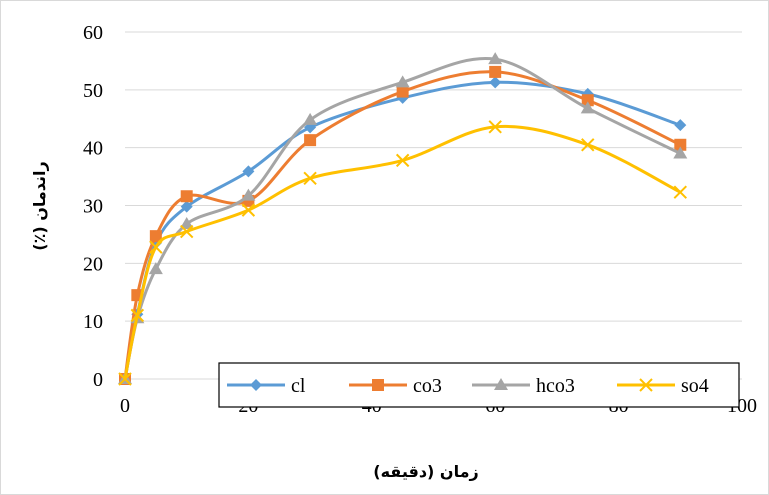 Image resolution: width=769 pixels, height=495 pixels. I want to click on legend-label: so4, so click(695, 386).